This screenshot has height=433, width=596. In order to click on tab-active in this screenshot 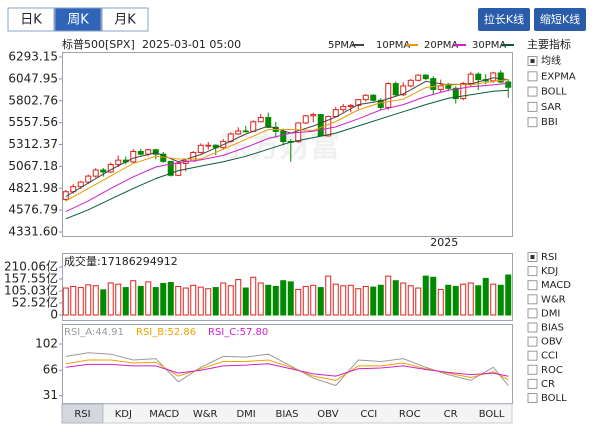, I will do `click(82, 413)`.